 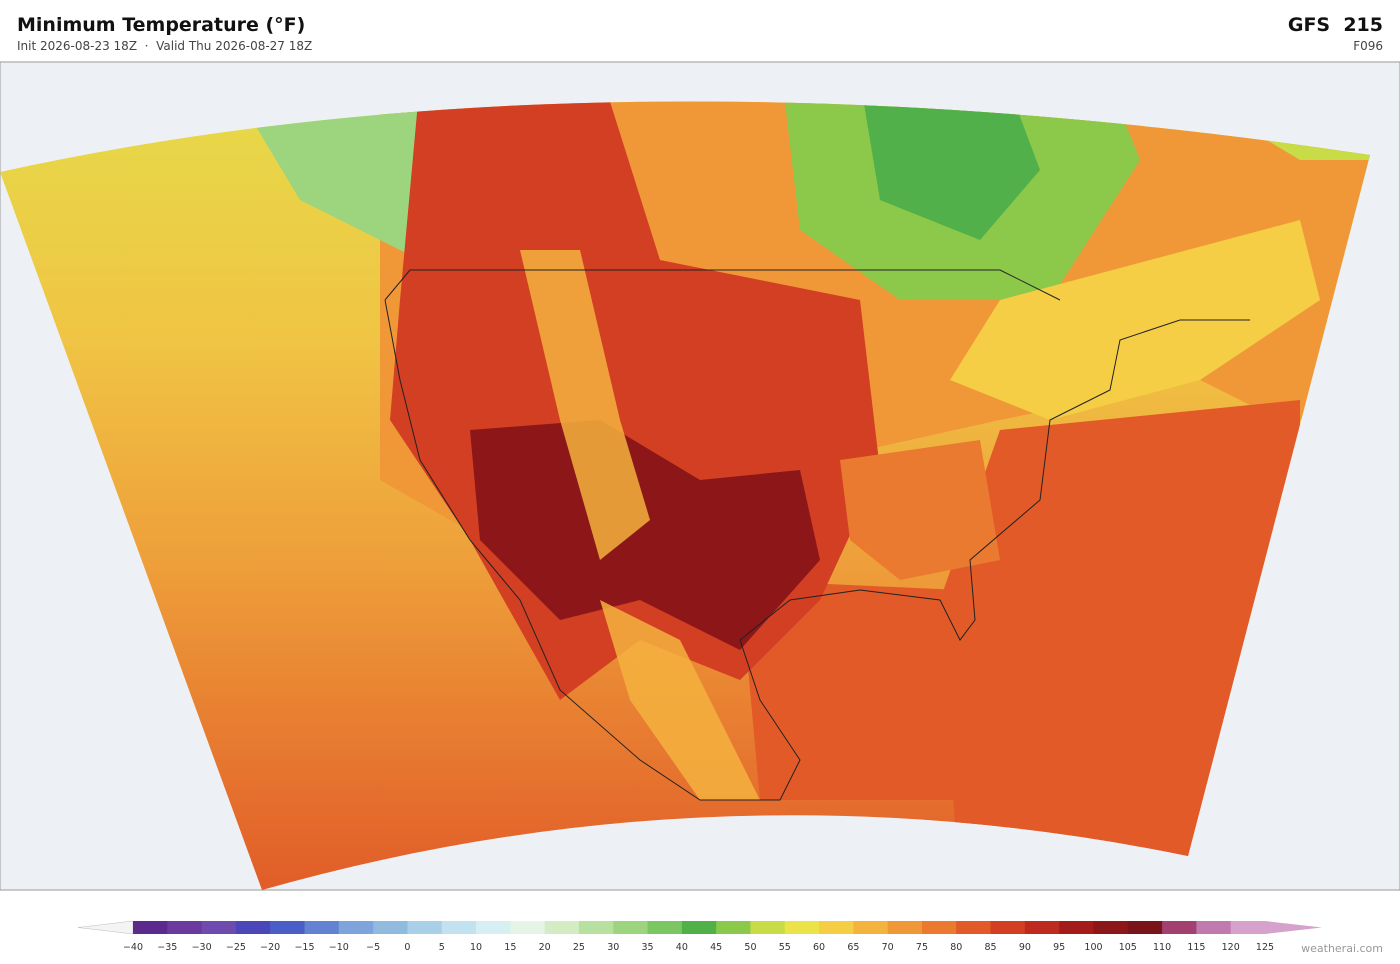 What do you see at coordinates (1093, 947) in the screenshot?
I see `colorbar-label: 100` at bounding box center [1093, 947].